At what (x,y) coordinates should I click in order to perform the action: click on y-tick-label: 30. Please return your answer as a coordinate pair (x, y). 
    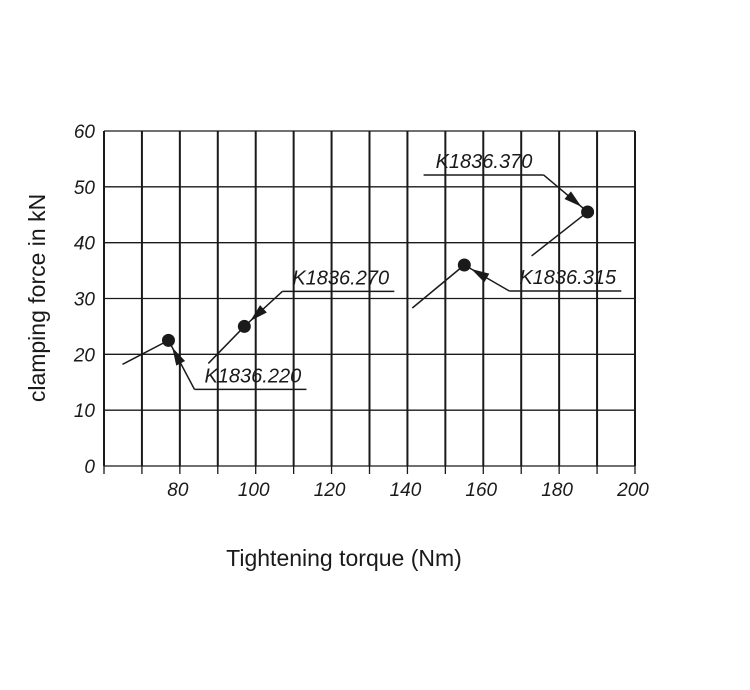
    Looking at the image, I should click on (85, 300).